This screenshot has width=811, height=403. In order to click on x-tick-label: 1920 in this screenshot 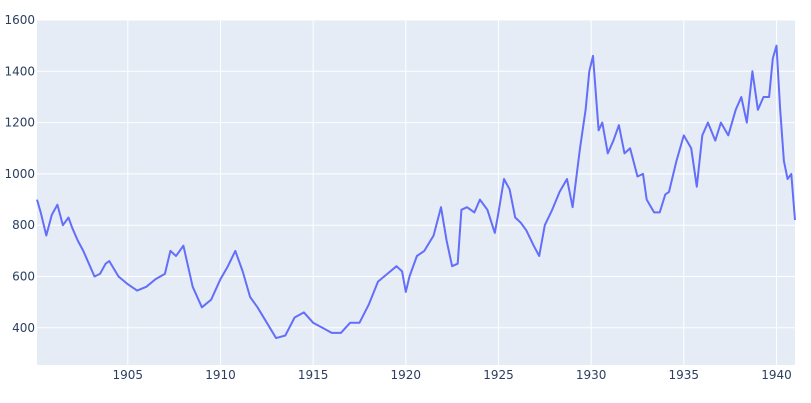, I will do `click(406, 375)`.